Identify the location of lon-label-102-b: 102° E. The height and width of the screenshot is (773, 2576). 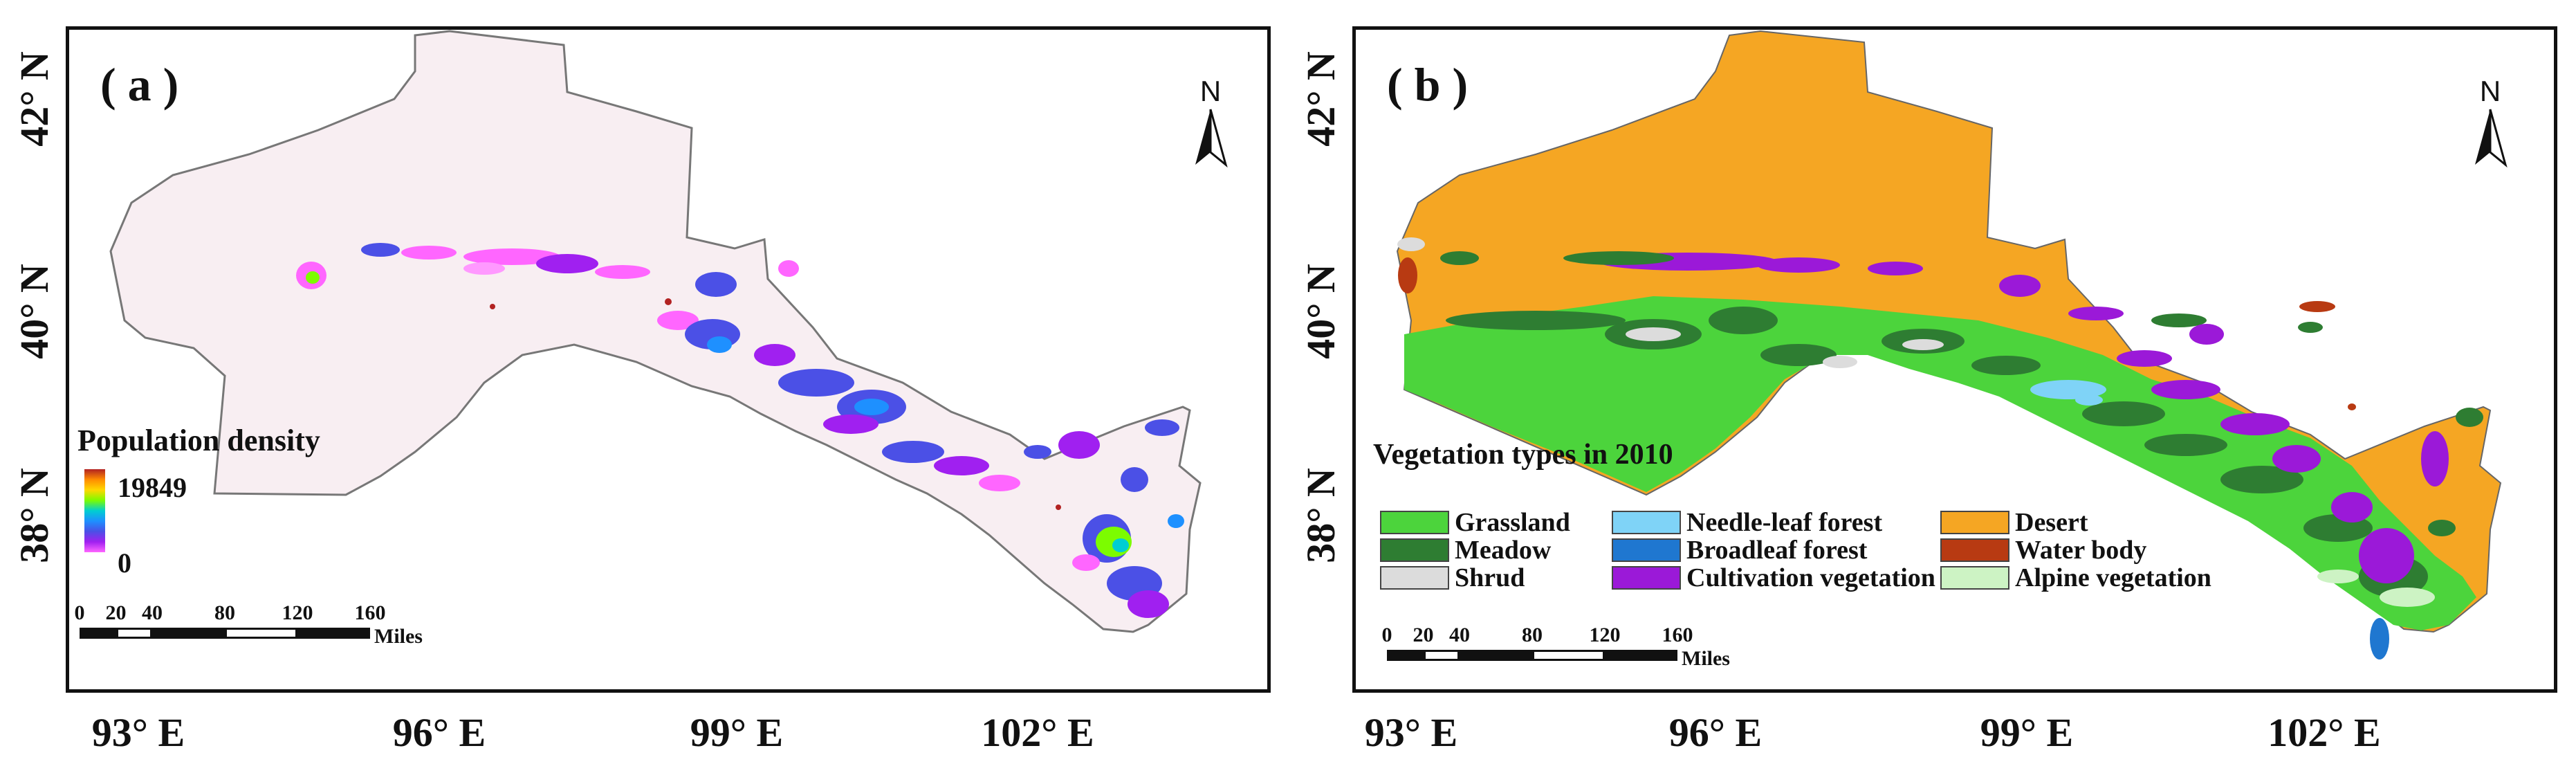
(2324, 732).